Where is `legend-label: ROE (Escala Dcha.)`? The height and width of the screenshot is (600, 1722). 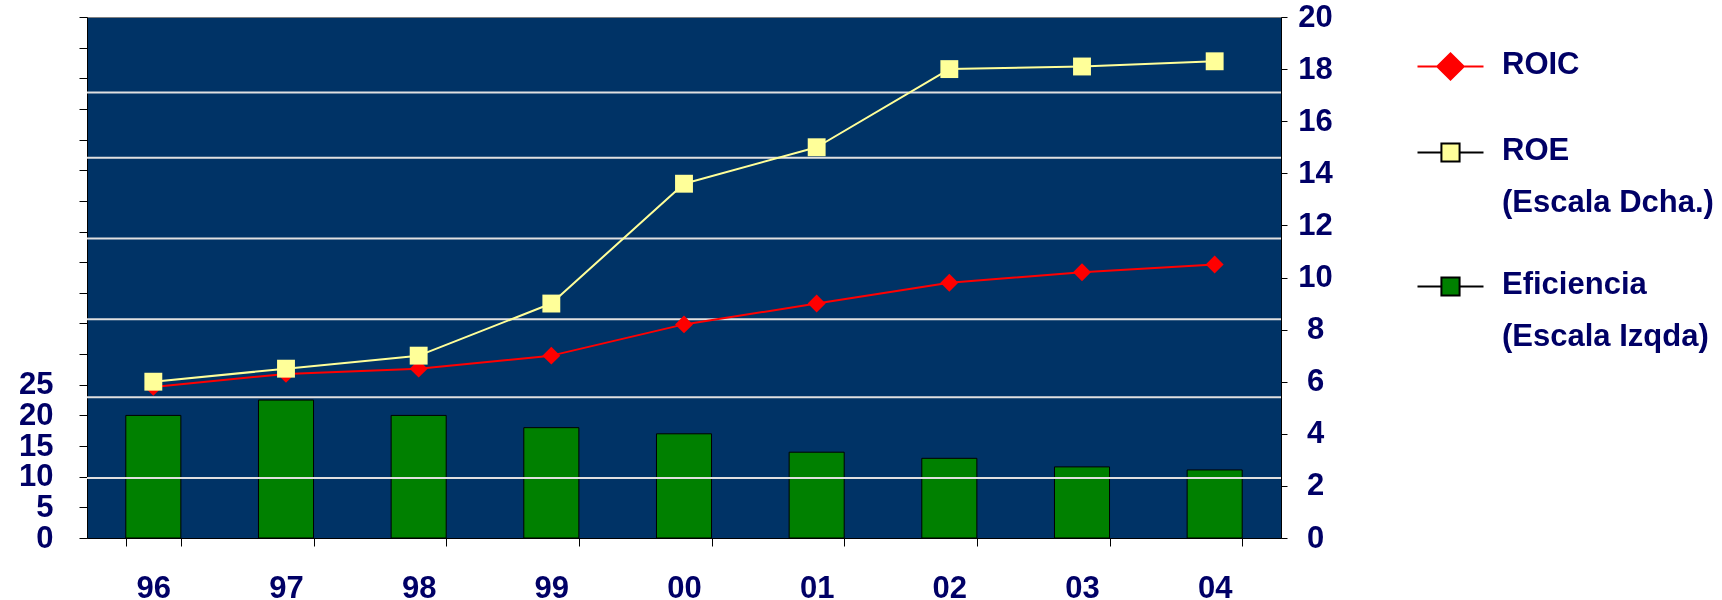
legend-label: ROE (Escala Dcha.) is located at coordinates (1608, 175).